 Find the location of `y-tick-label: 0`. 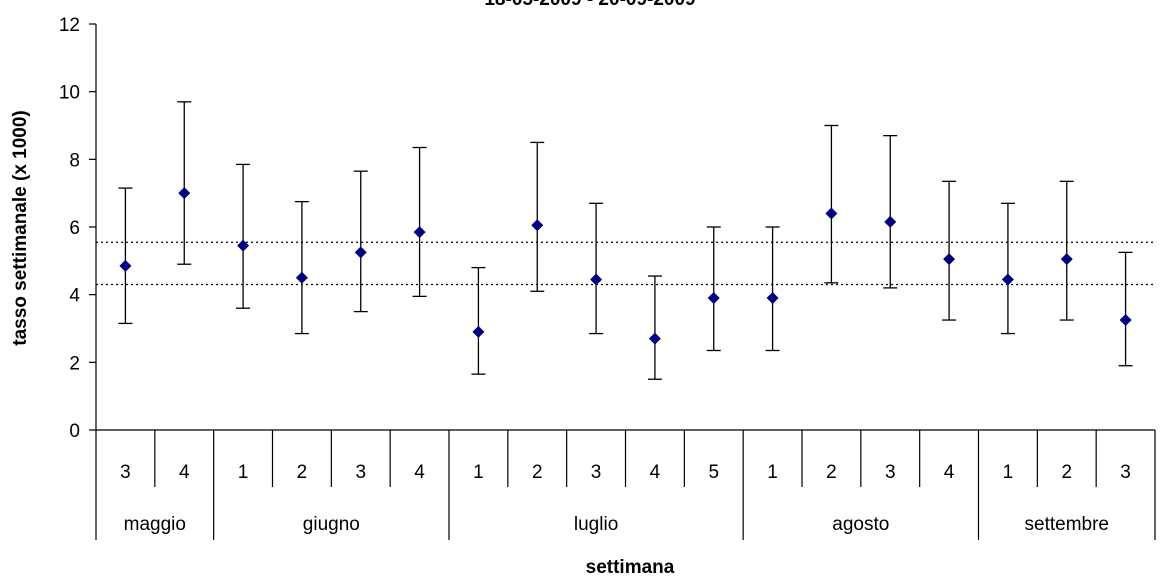

y-tick-label: 0 is located at coordinates (74, 431).